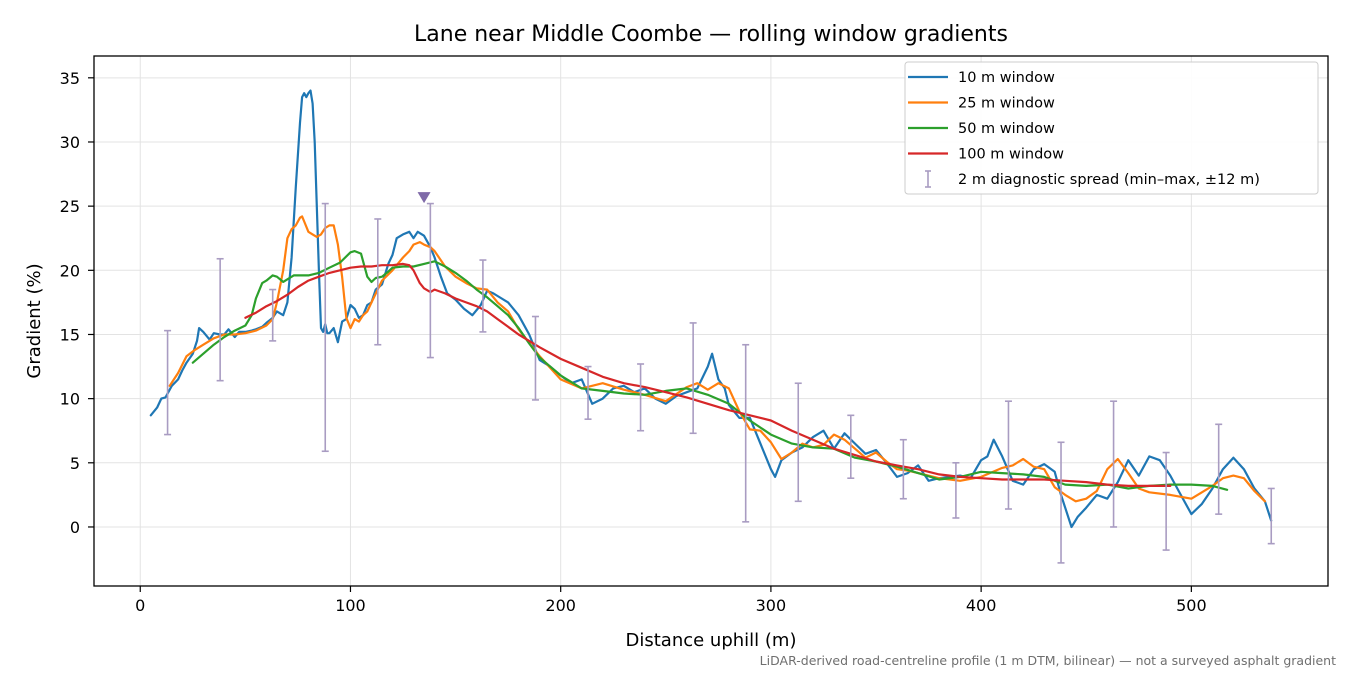 The width and height of the screenshot is (1350, 675). I want to click on legend-item: 50 m window, so click(981, 129).